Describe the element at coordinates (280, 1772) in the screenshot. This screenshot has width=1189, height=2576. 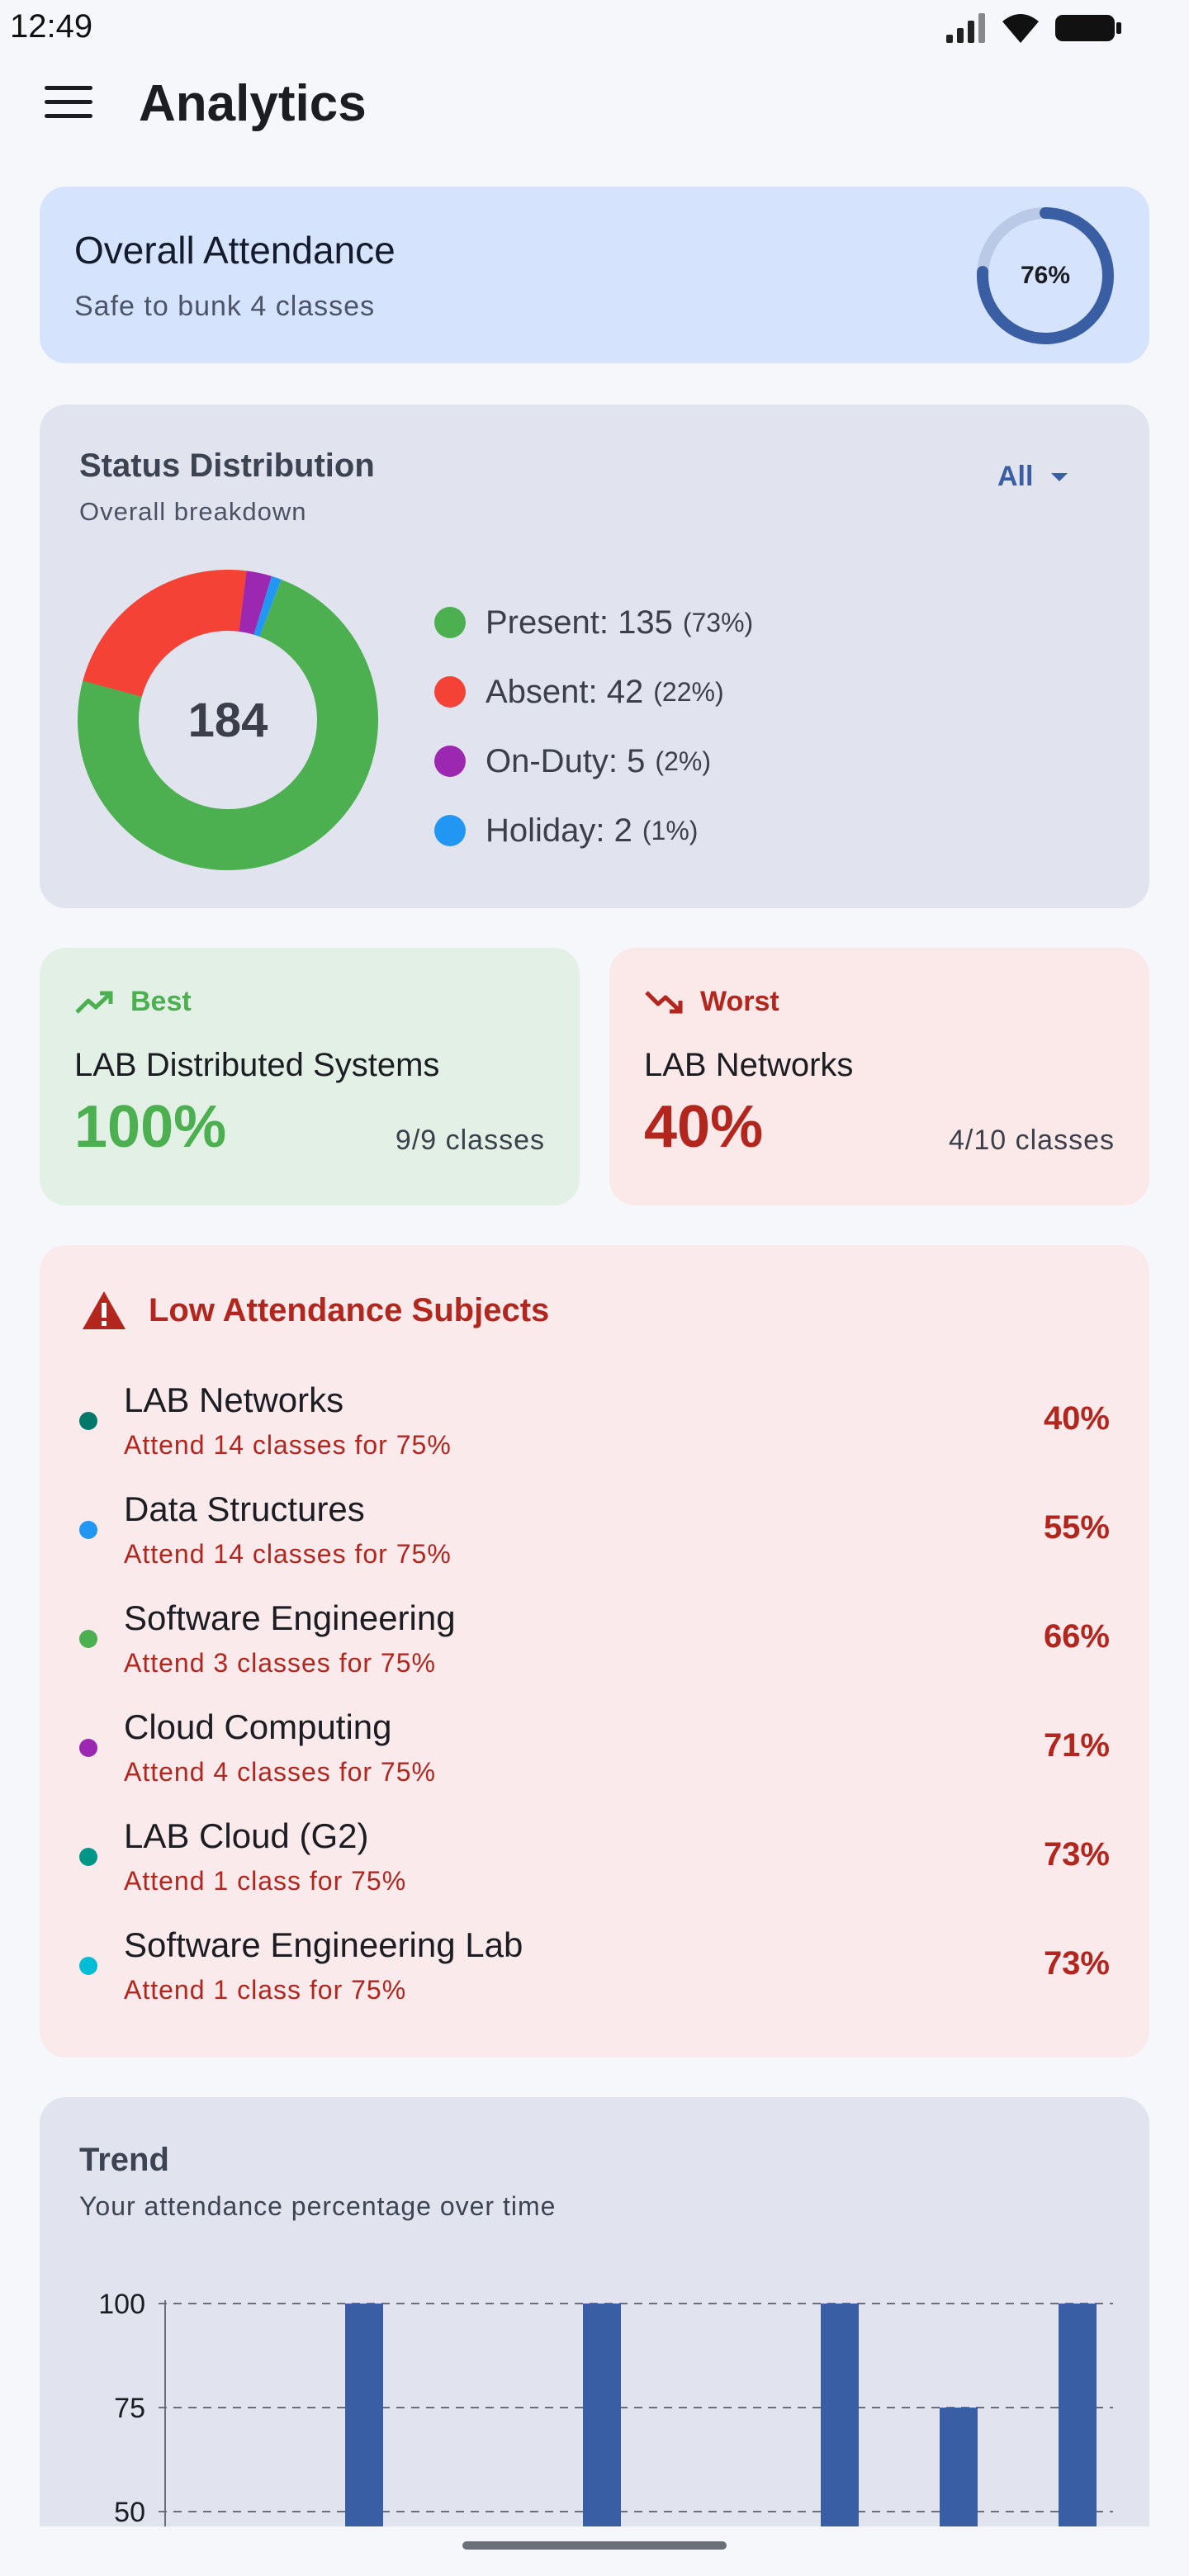
I see `subject-requirement: Attend 4 classes for 75%` at that location.